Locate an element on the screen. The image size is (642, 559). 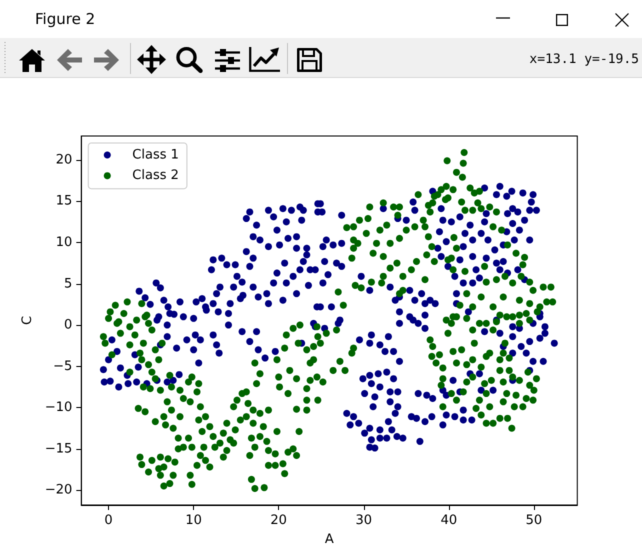
legend-label: Class 1 is located at coordinates (155, 155).